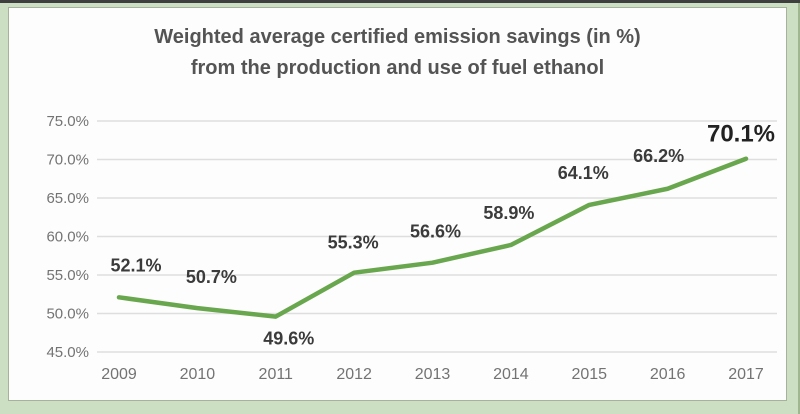 Image resolution: width=800 pixels, height=414 pixels. I want to click on x-tick-label: 2009, so click(119, 374).